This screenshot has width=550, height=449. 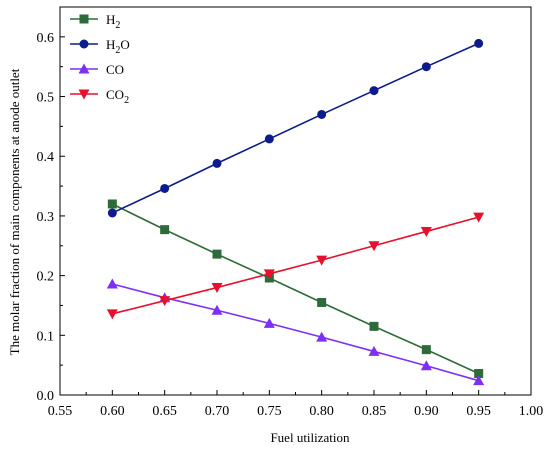 What do you see at coordinates (321, 411) in the screenshot?
I see `x-tick-label: 0.80` at bounding box center [321, 411].